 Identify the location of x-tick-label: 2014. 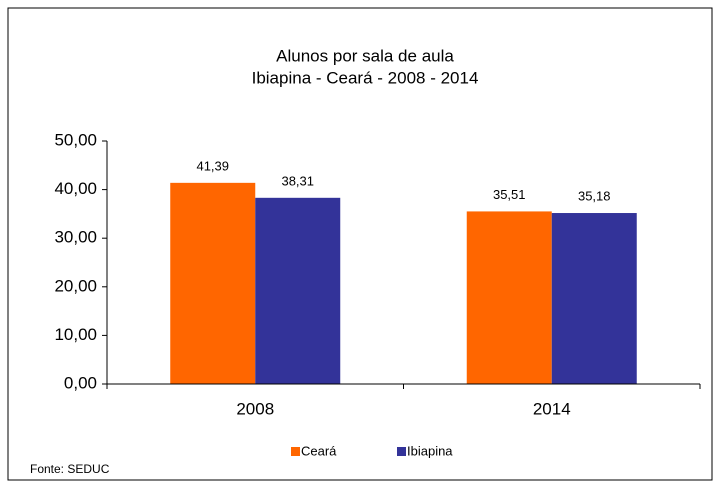
(552, 408).